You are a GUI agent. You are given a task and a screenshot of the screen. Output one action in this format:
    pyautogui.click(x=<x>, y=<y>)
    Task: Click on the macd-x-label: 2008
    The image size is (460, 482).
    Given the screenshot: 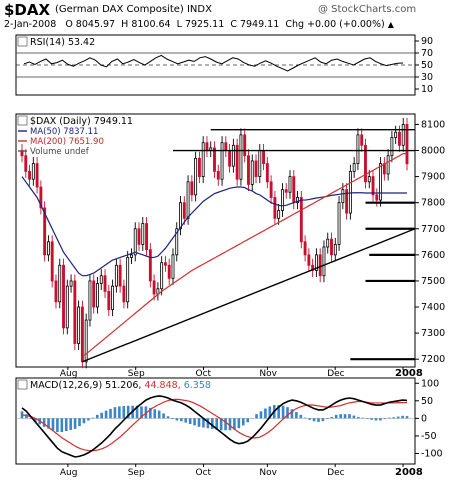 What is the action you would take?
    pyautogui.click(x=409, y=472)
    